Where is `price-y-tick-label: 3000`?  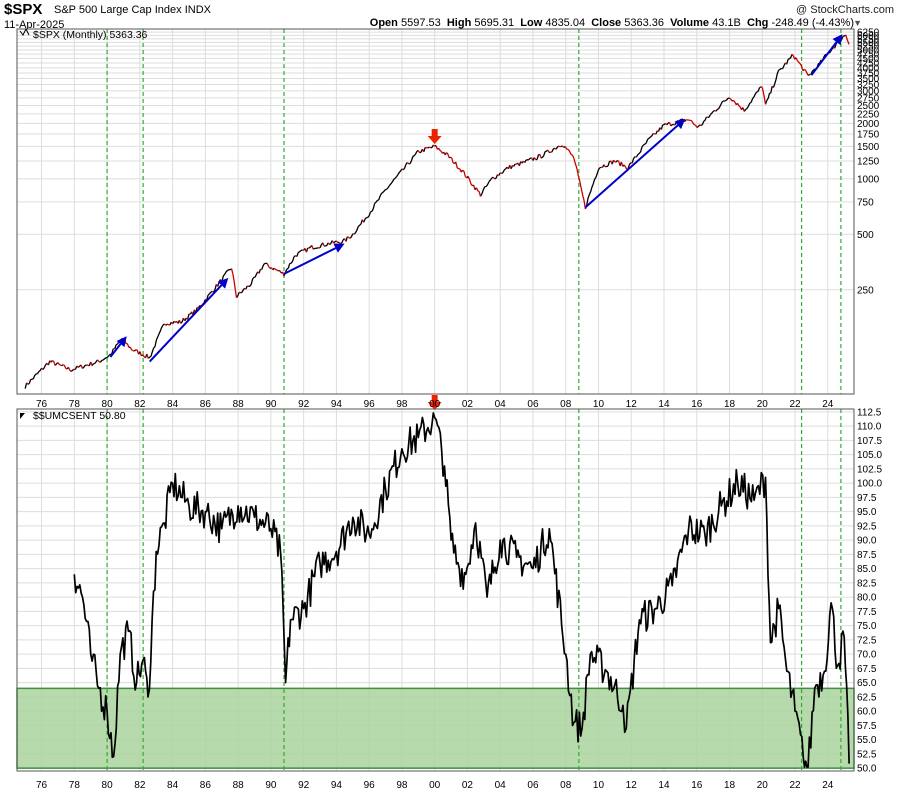
price-y-tick-label: 3000 is located at coordinates (868, 91).